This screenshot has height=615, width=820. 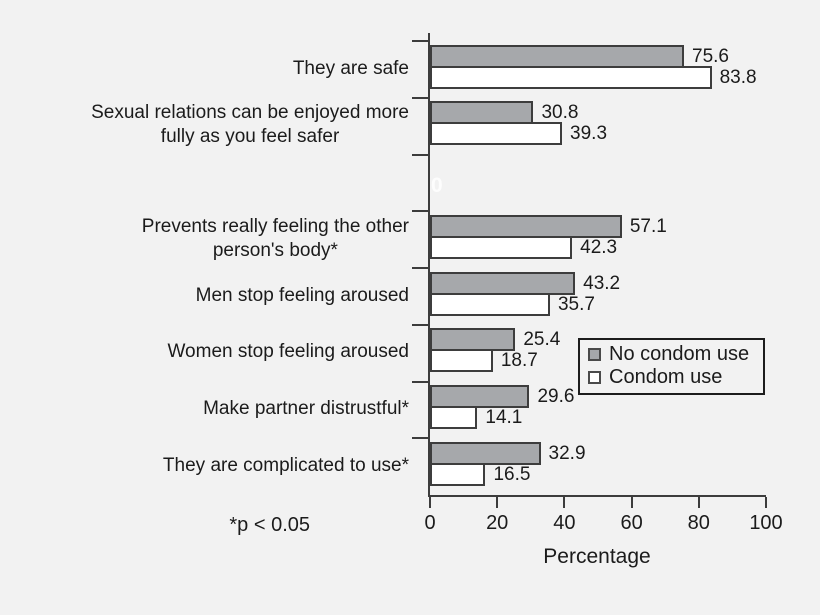 What do you see at coordinates (589, 134) in the screenshot?
I see `value-label: 39.3` at bounding box center [589, 134].